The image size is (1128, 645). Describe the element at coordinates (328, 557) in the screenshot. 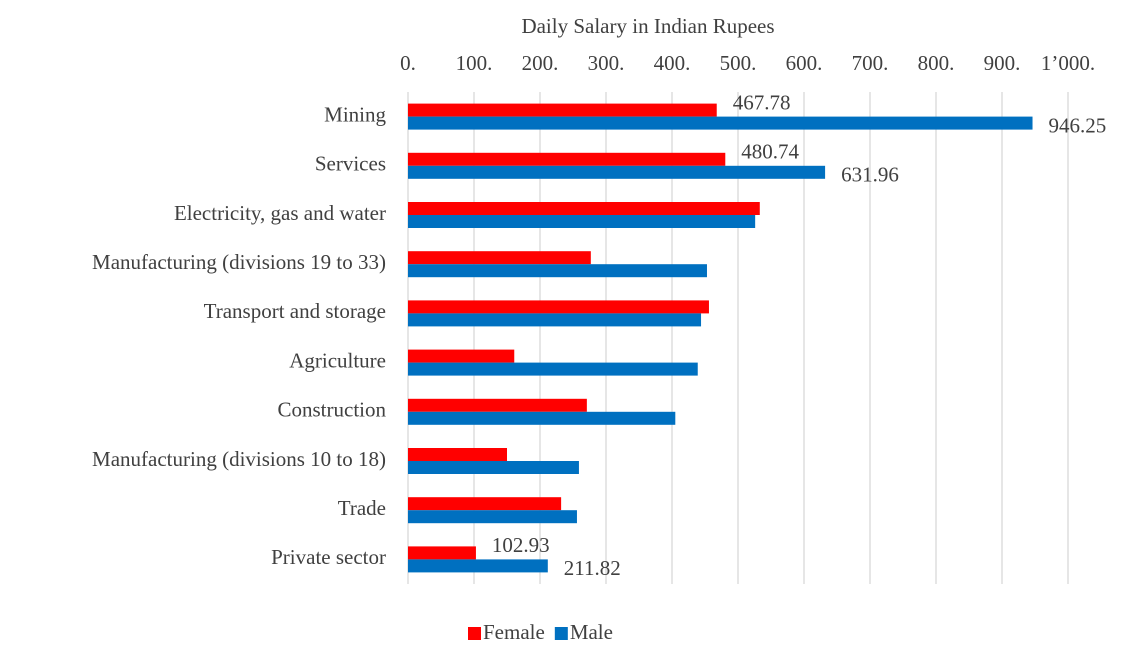

I see `y-tick-label: Private sector` at that location.